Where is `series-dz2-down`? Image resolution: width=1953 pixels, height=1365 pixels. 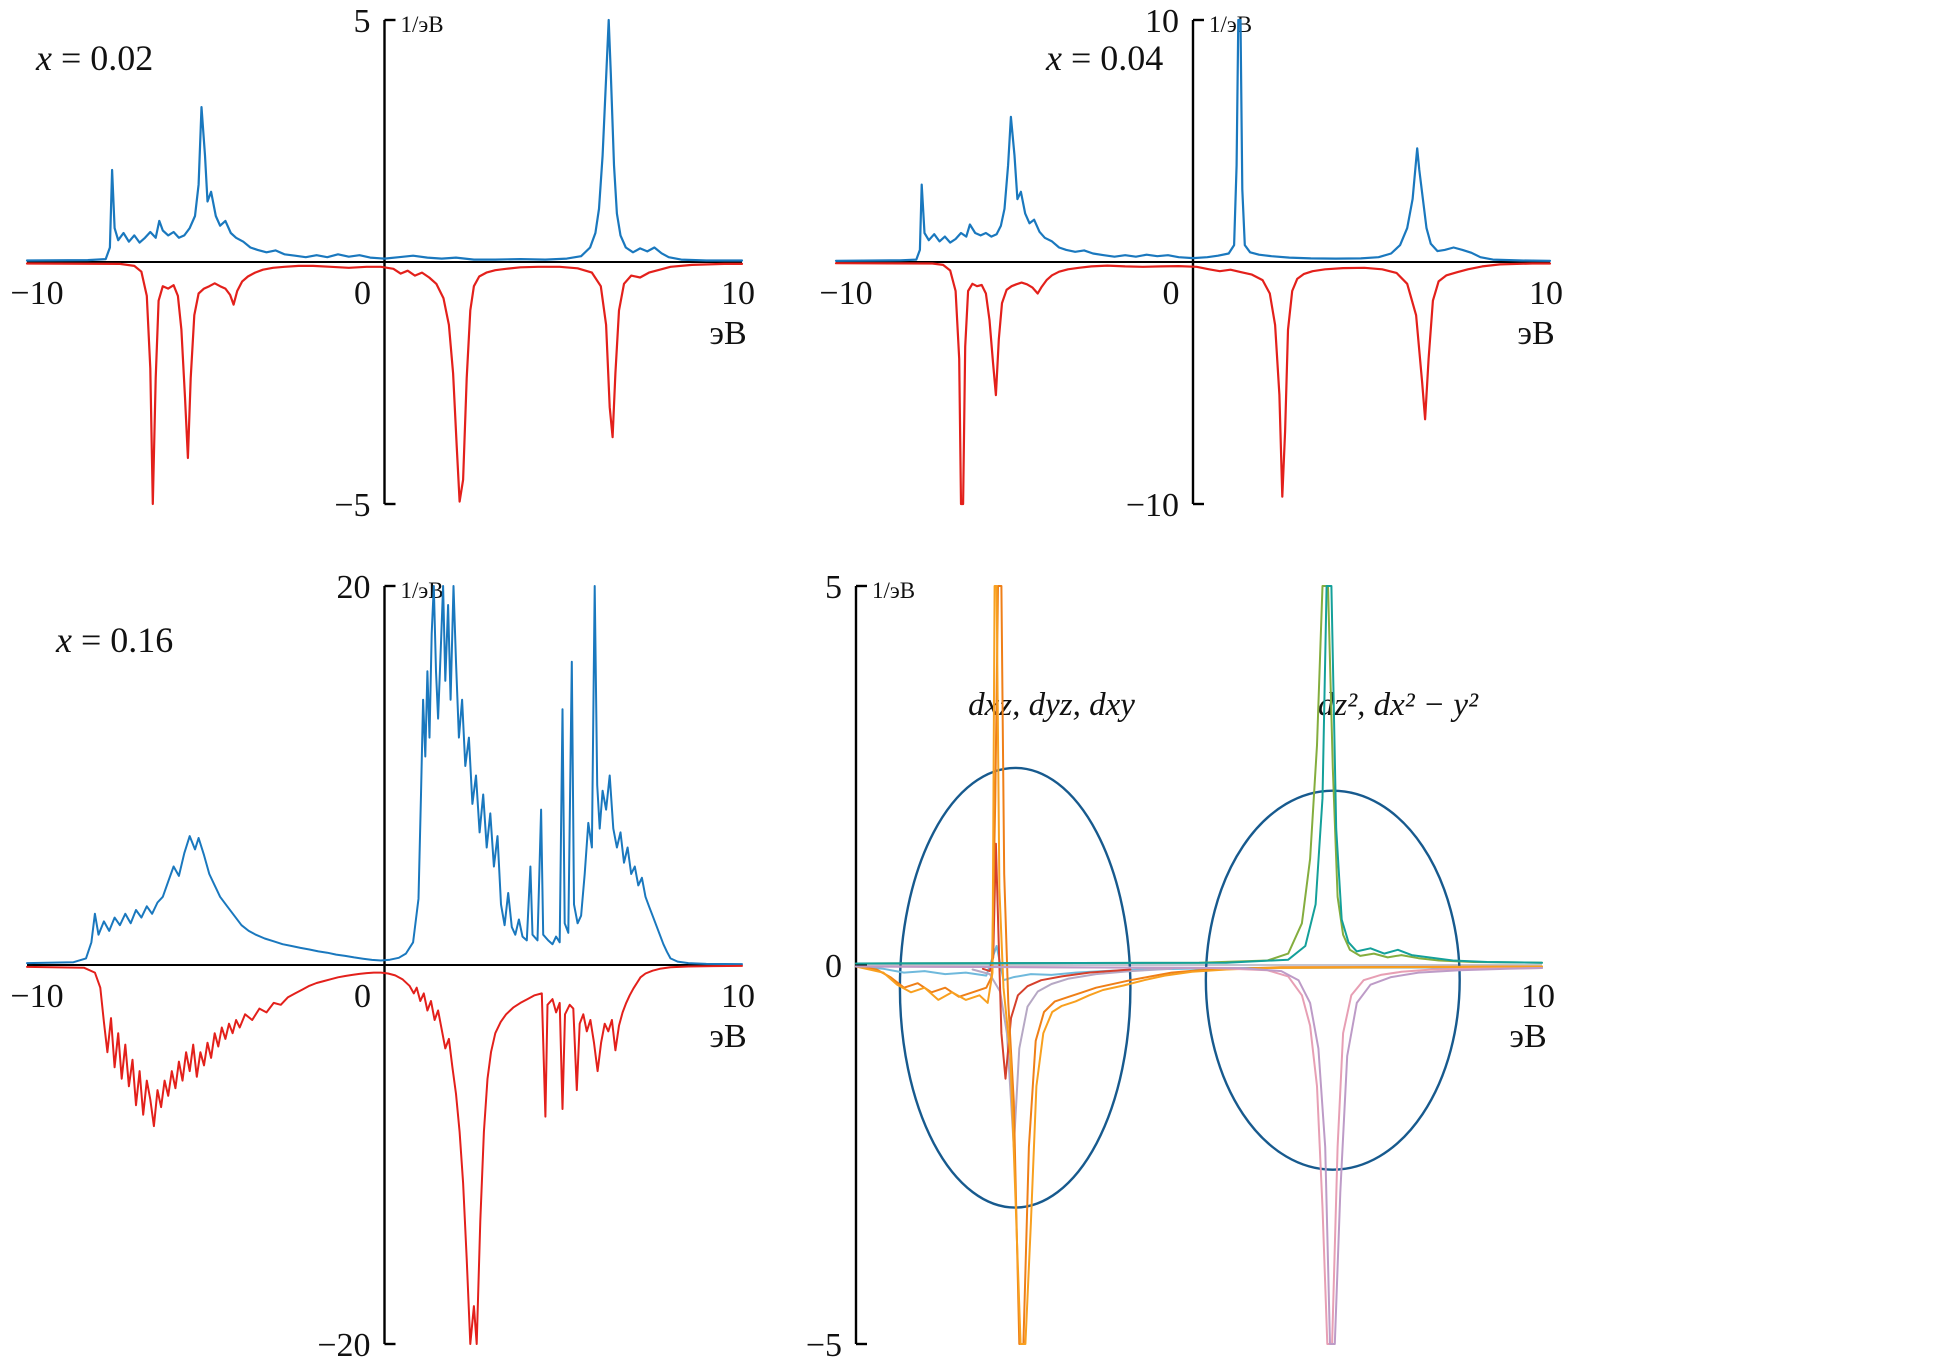 series-dz2-down is located at coordinates (1199, 1155).